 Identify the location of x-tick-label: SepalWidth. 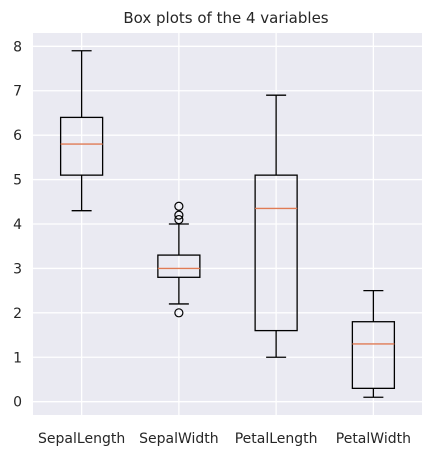
(179, 439).